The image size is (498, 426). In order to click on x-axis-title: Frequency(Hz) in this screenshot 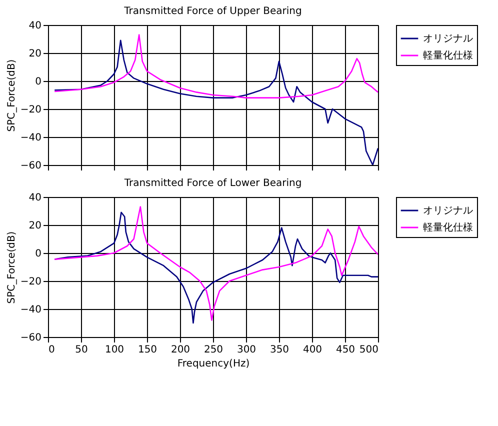, I will do `click(213, 364)`.